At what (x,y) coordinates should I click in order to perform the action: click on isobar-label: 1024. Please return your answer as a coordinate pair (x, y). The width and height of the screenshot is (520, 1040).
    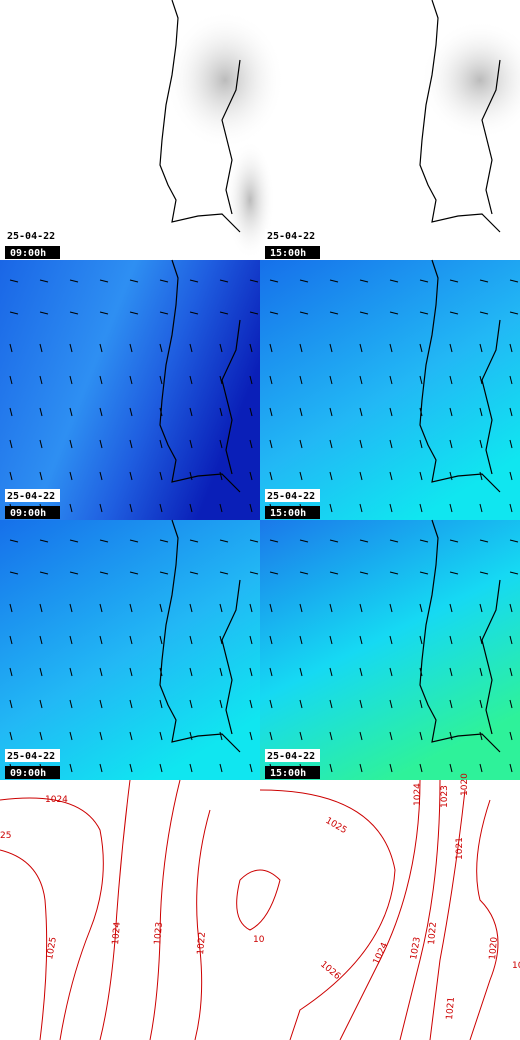
    Looking at the image, I should click on (117, 933).